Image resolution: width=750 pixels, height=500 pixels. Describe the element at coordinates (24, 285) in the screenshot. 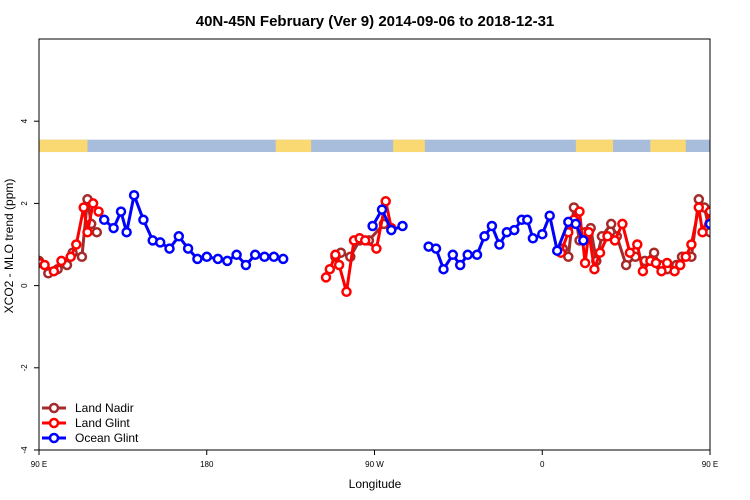

I see `y-tick-label: 0` at that location.